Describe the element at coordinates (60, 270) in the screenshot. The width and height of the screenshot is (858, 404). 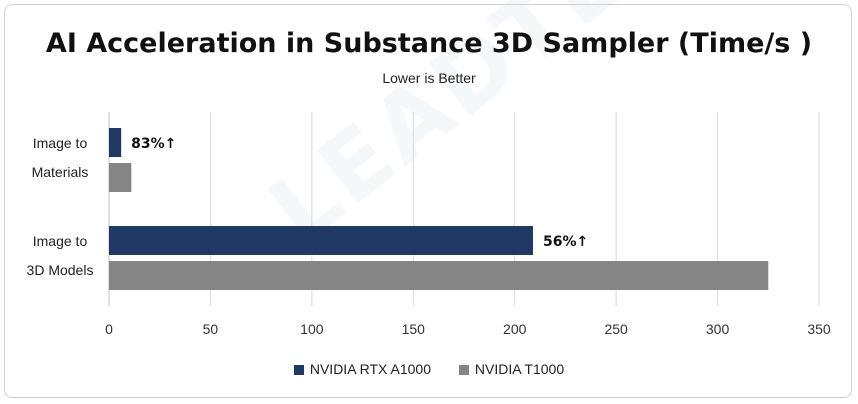
I see `category-label-line2: 3D Models` at that location.